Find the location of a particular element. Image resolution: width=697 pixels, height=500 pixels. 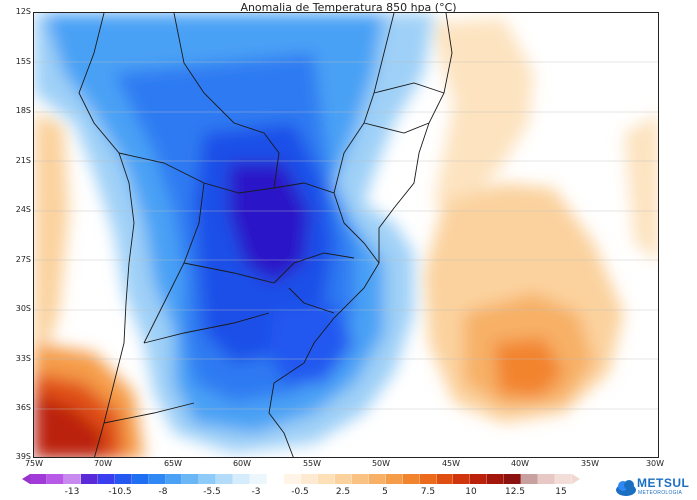

lat-label: 27S is located at coordinates (23, 259).